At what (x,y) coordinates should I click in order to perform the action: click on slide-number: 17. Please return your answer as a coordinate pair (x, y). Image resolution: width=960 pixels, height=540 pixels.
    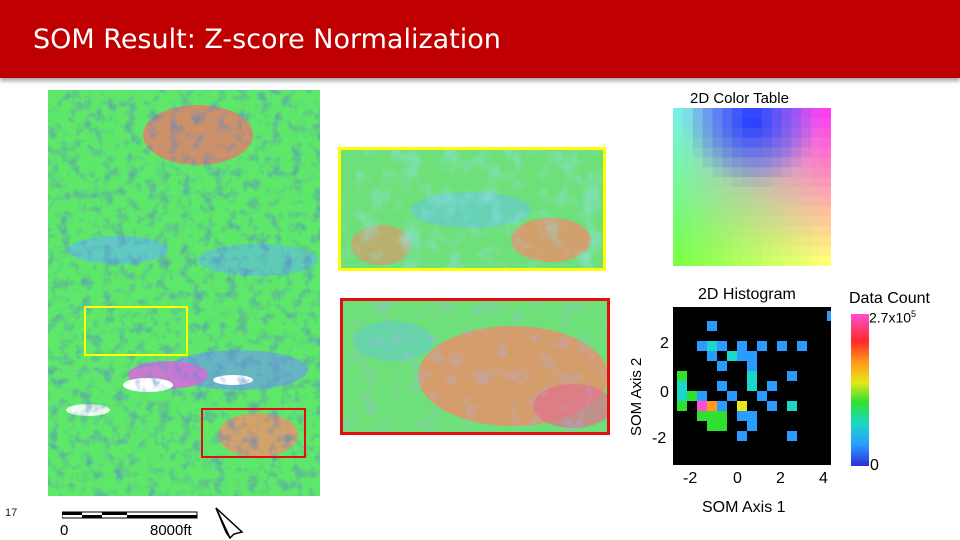
    Looking at the image, I should click on (11, 513).